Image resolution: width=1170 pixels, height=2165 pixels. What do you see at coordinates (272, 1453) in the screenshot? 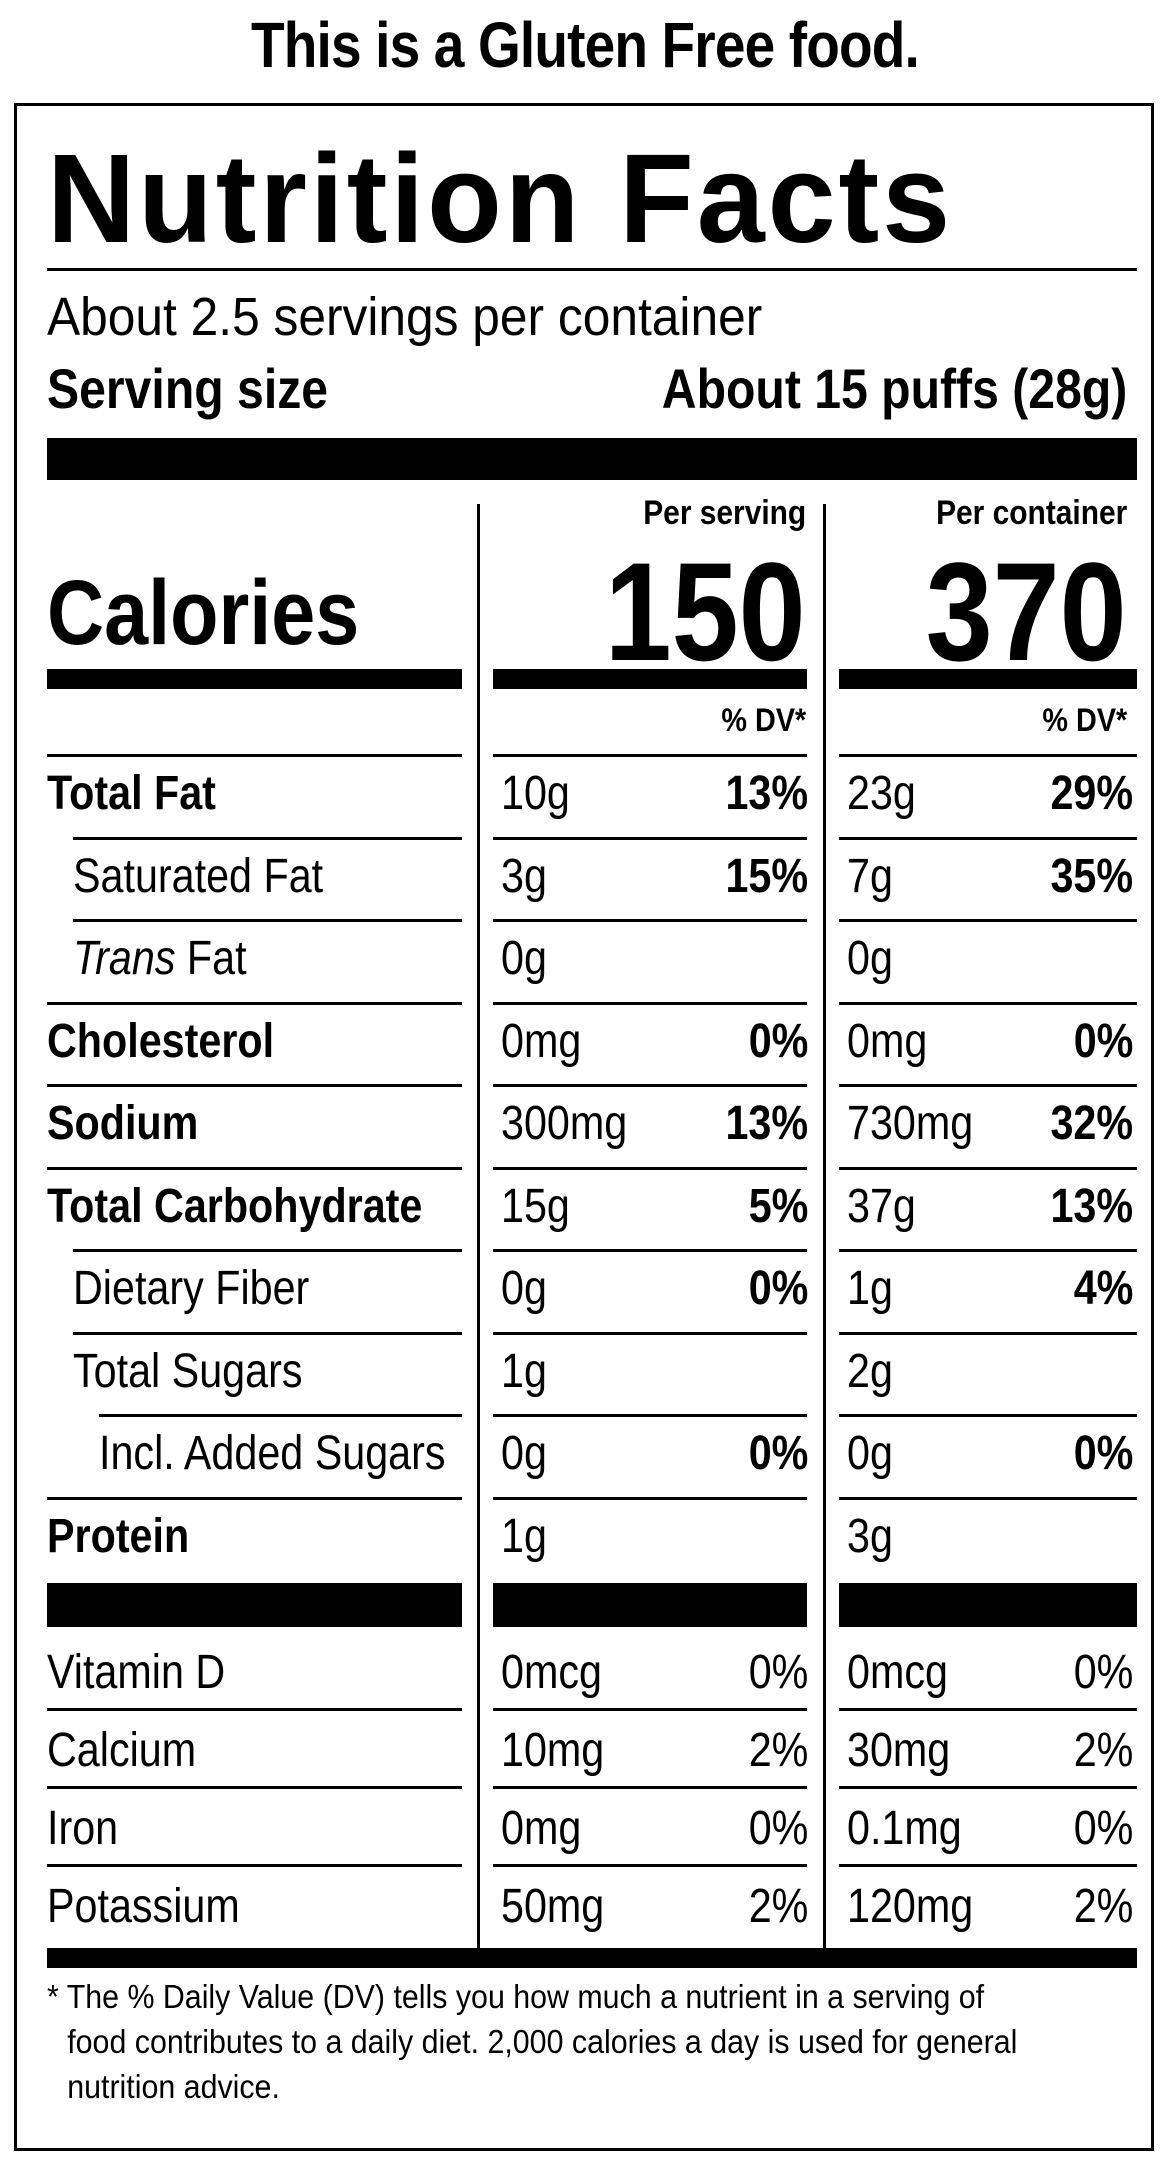
I see `nutrient-name: Incl. Added Sugars` at bounding box center [272, 1453].